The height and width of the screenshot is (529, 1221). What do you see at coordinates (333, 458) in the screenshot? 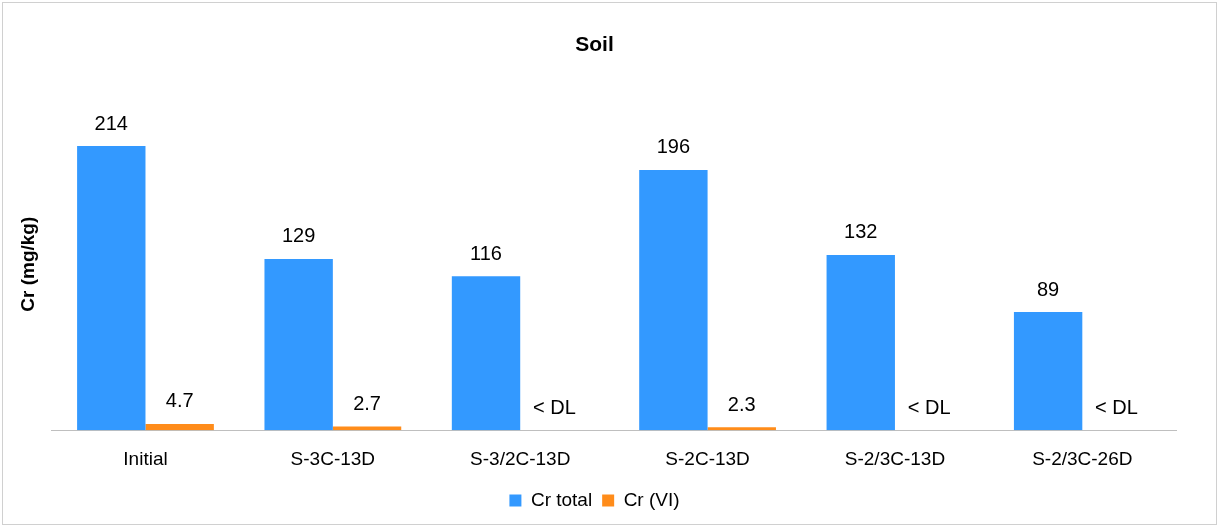
I see `x-tick-label: S-3C-13D` at bounding box center [333, 458].